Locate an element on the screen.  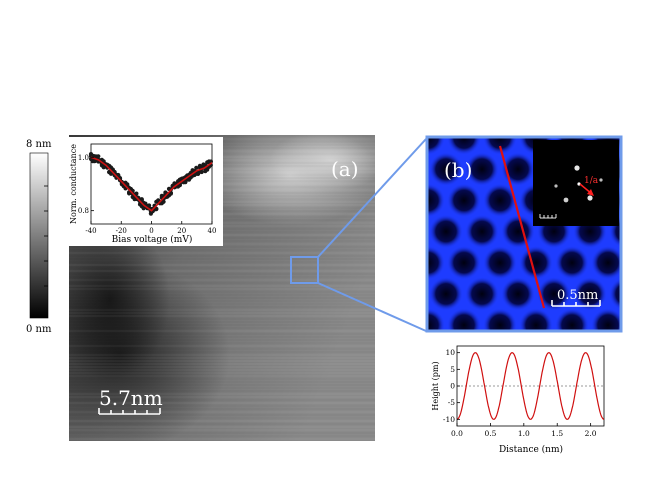
zoom-connector-top is located at coordinates (372, 198).